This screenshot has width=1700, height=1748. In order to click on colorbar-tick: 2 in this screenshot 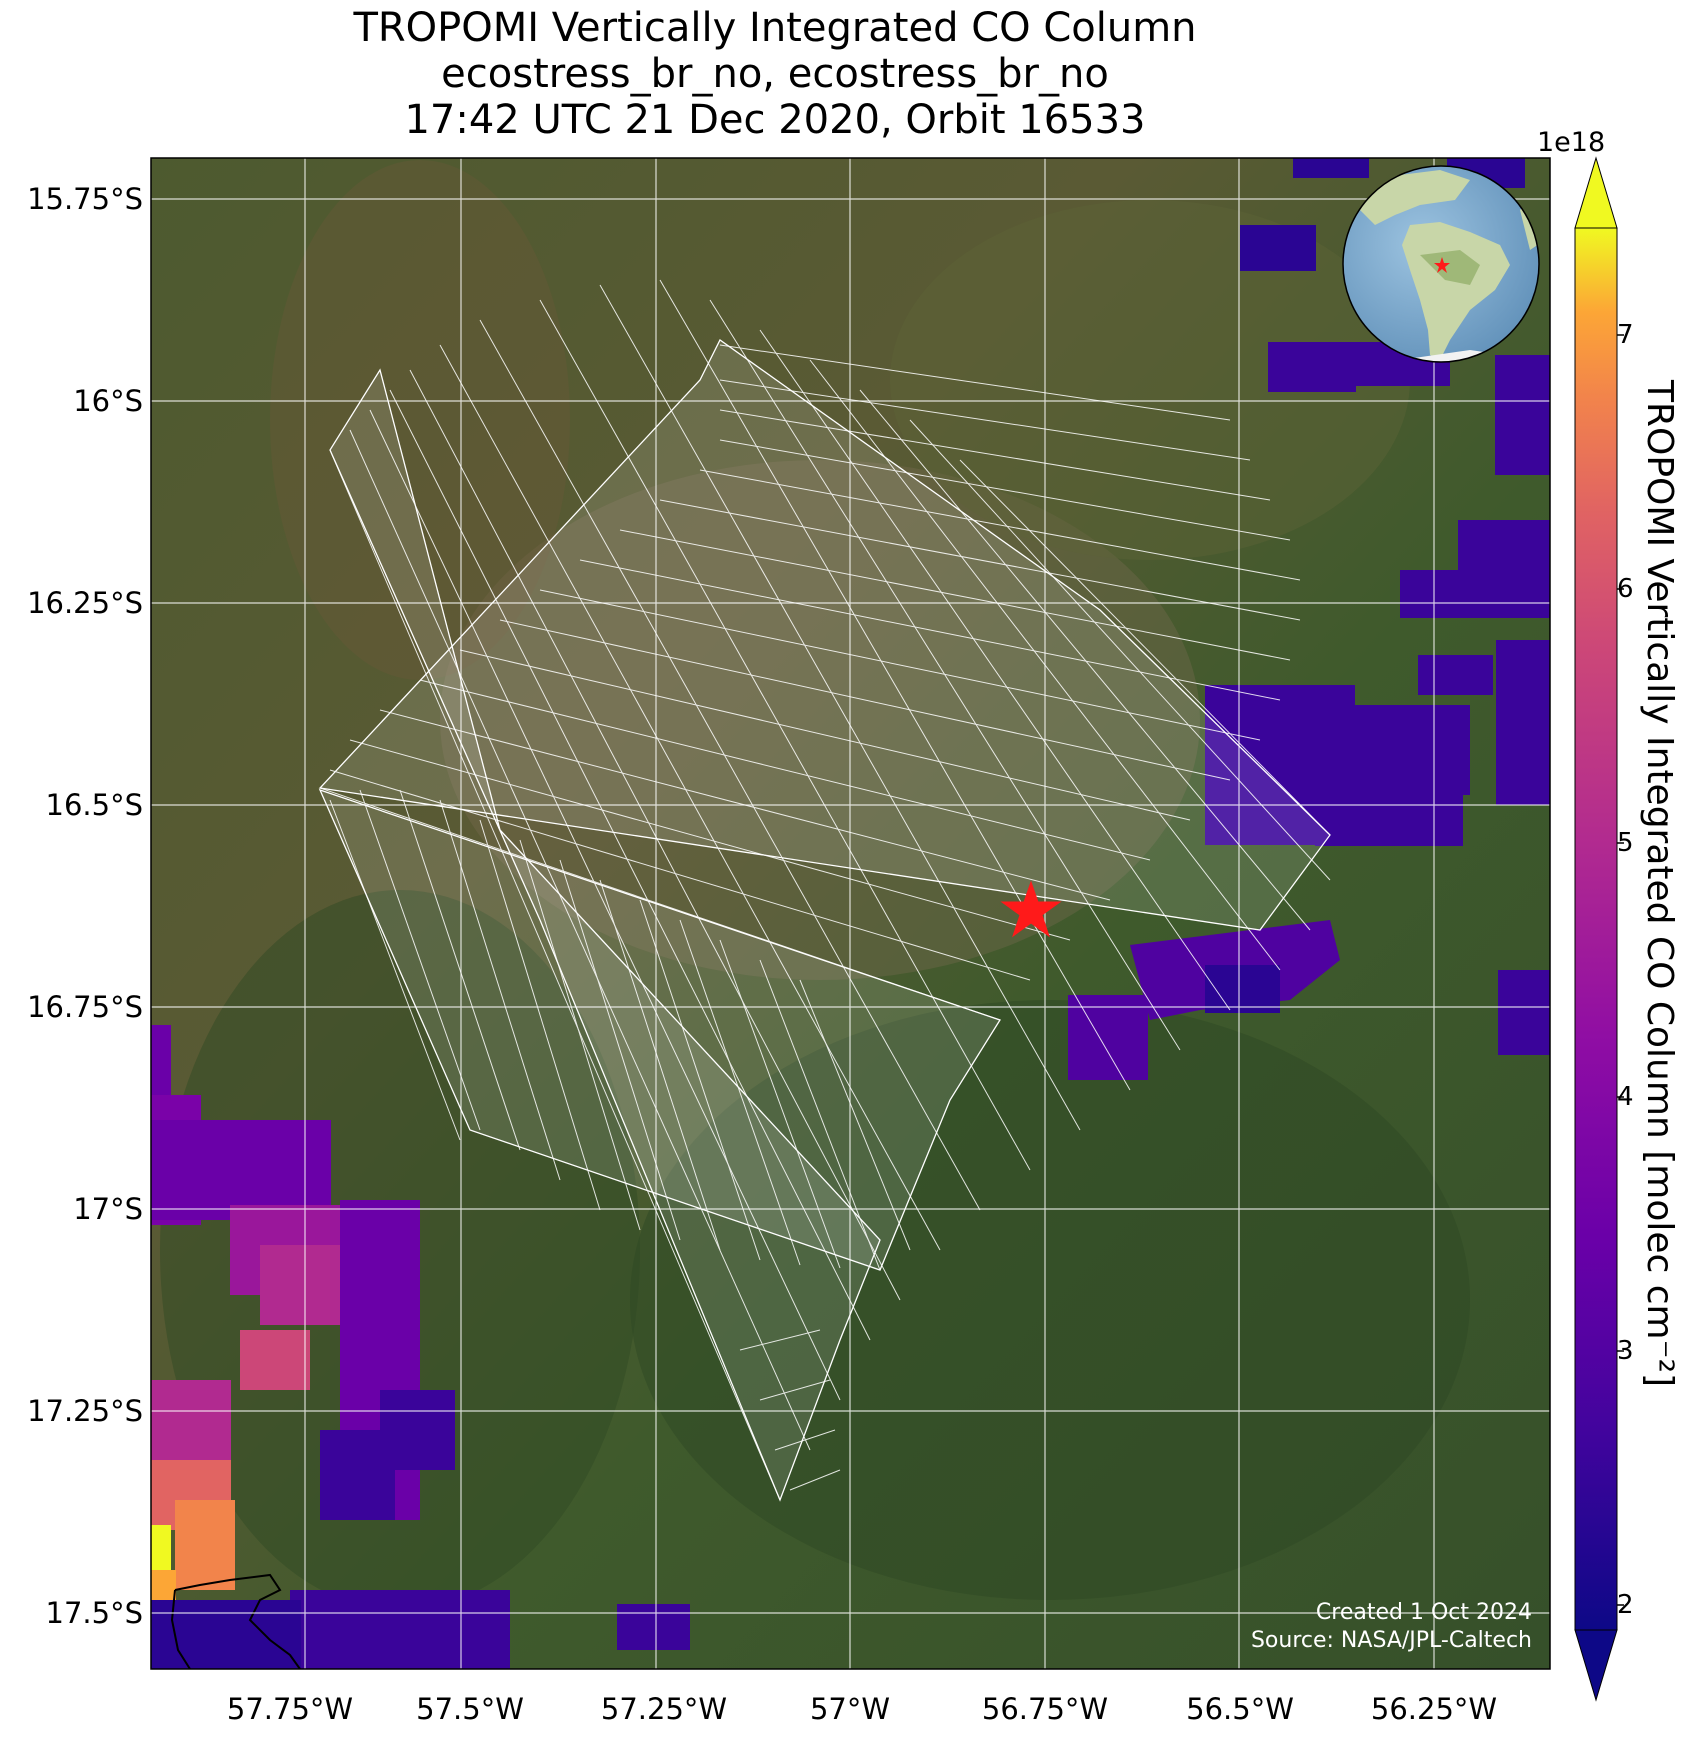, I will do `click(1625, 1605)`.